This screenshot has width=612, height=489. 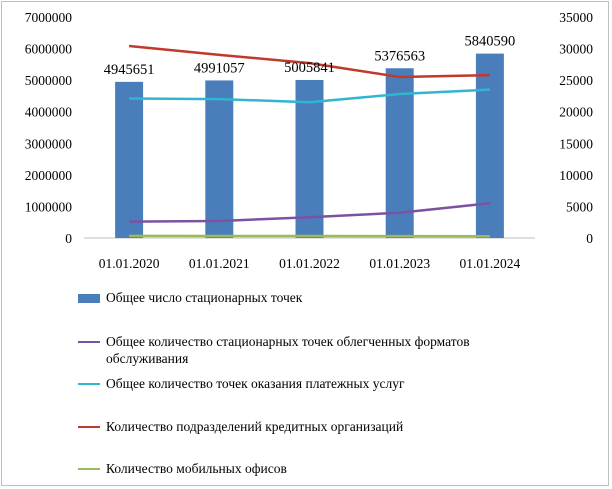 I want to click on left-tick-label: 7000000, so click(x=49, y=17).